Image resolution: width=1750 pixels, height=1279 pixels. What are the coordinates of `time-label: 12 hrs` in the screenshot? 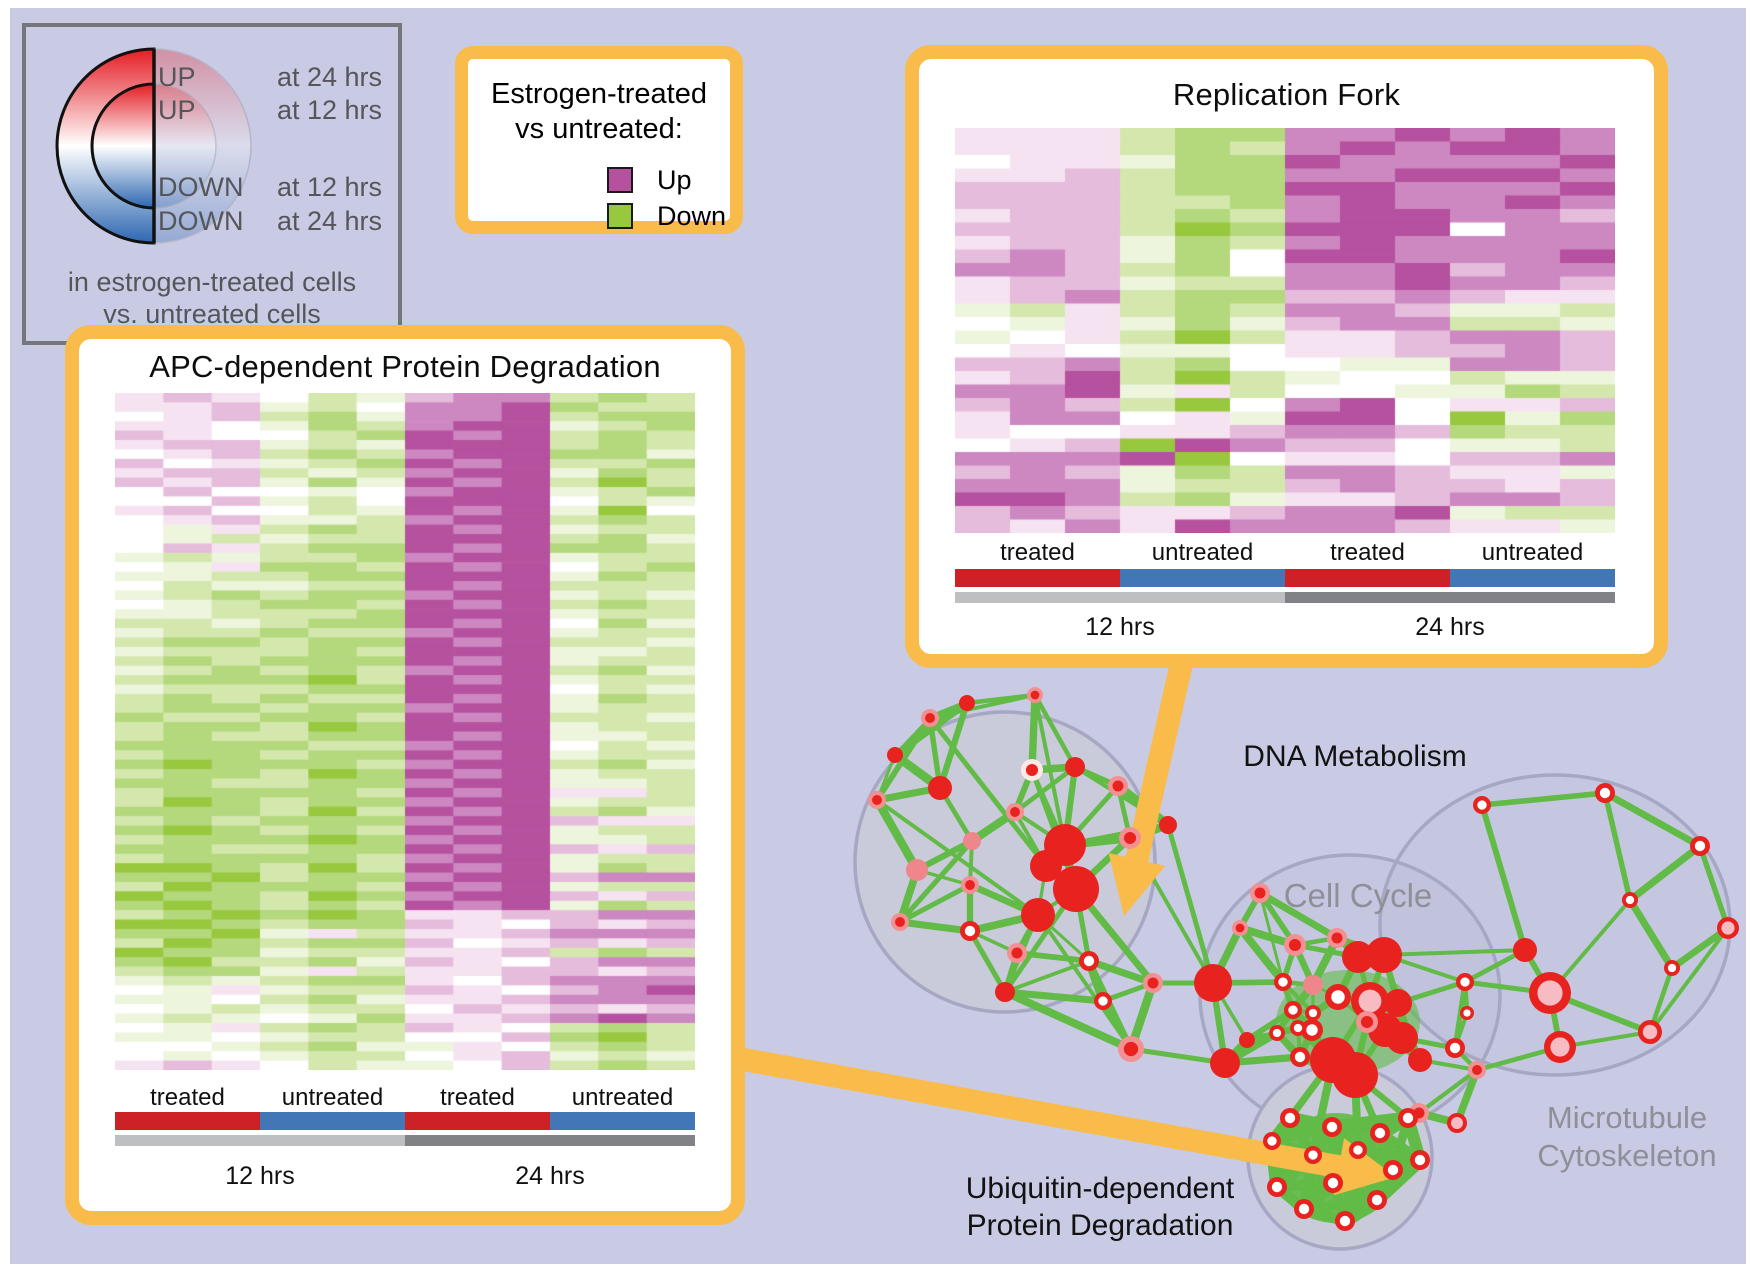 It's located at (1120, 627).